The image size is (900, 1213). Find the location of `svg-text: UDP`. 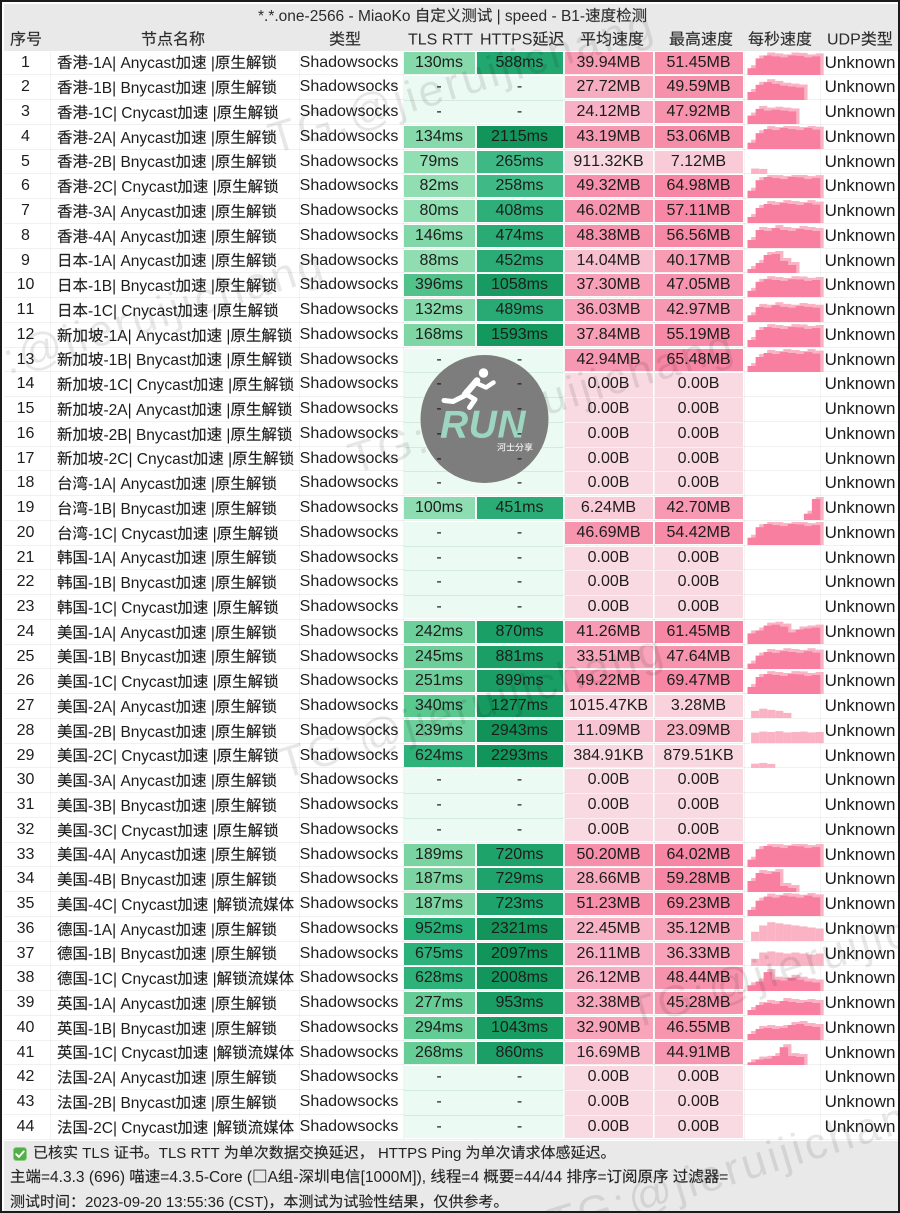

svg-text: UDP is located at coordinates (844, 39).